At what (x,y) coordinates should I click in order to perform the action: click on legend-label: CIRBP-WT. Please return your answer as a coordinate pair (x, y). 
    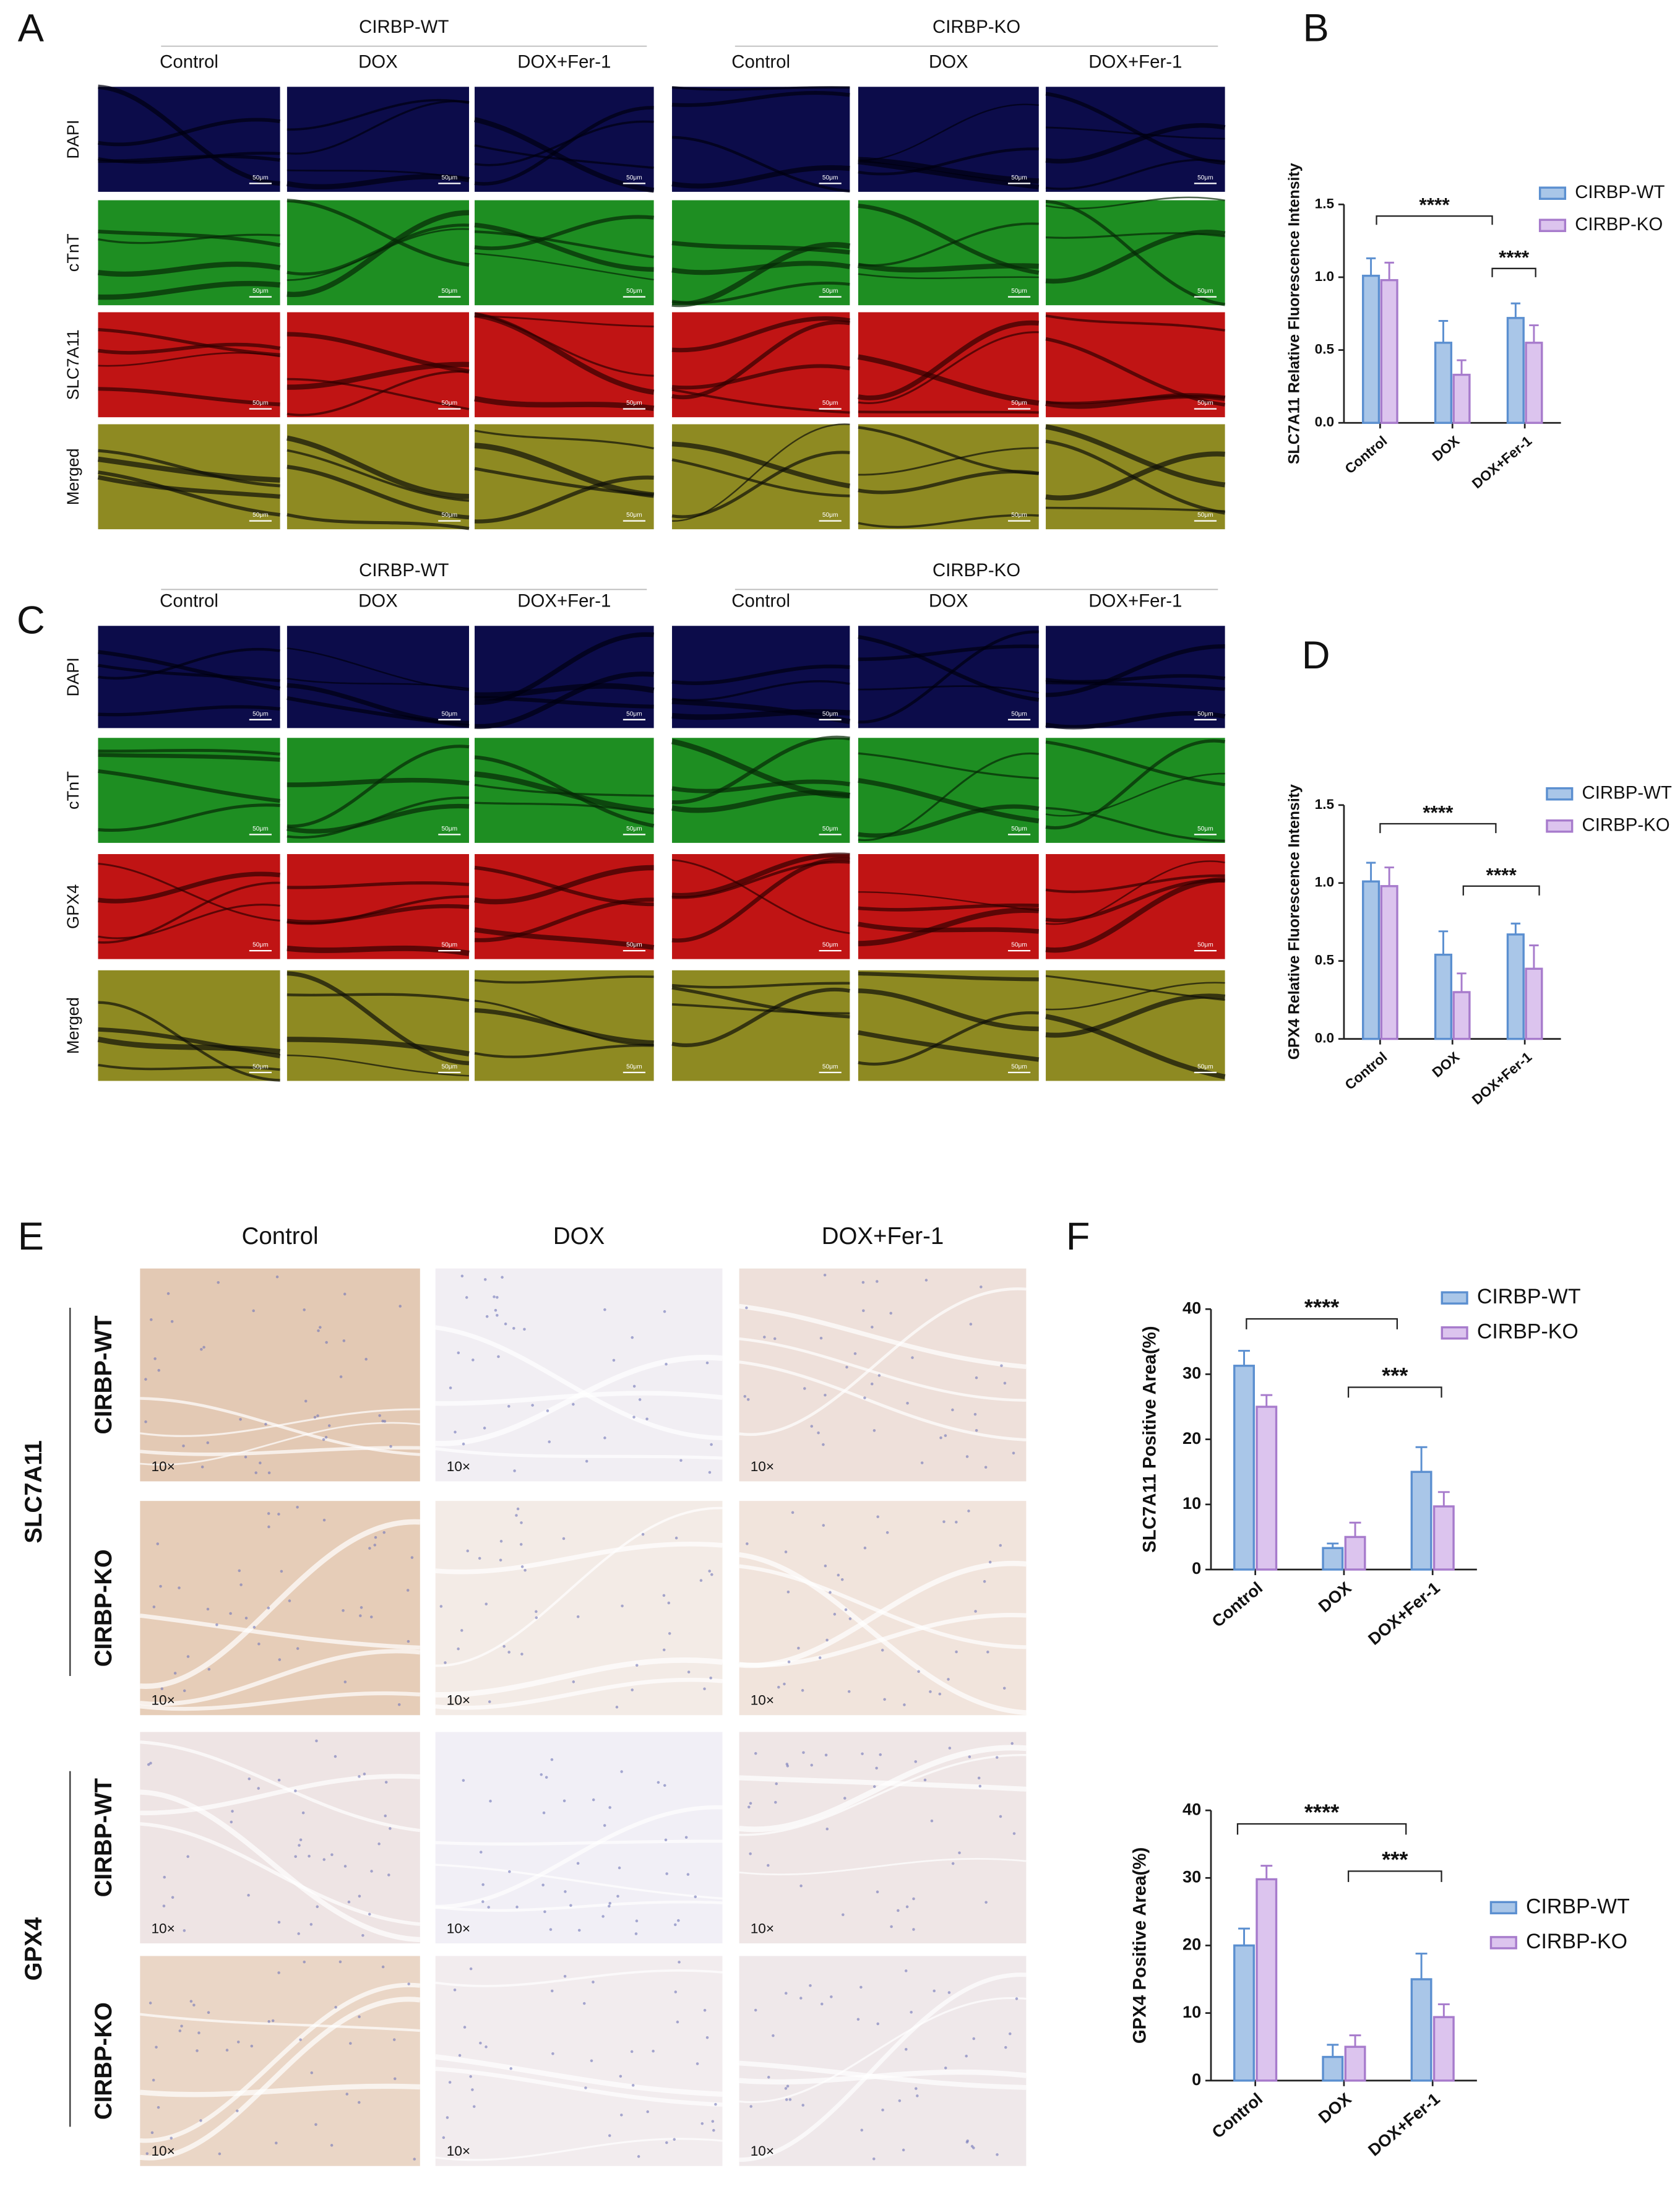
    Looking at the image, I should click on (1578, 1906).